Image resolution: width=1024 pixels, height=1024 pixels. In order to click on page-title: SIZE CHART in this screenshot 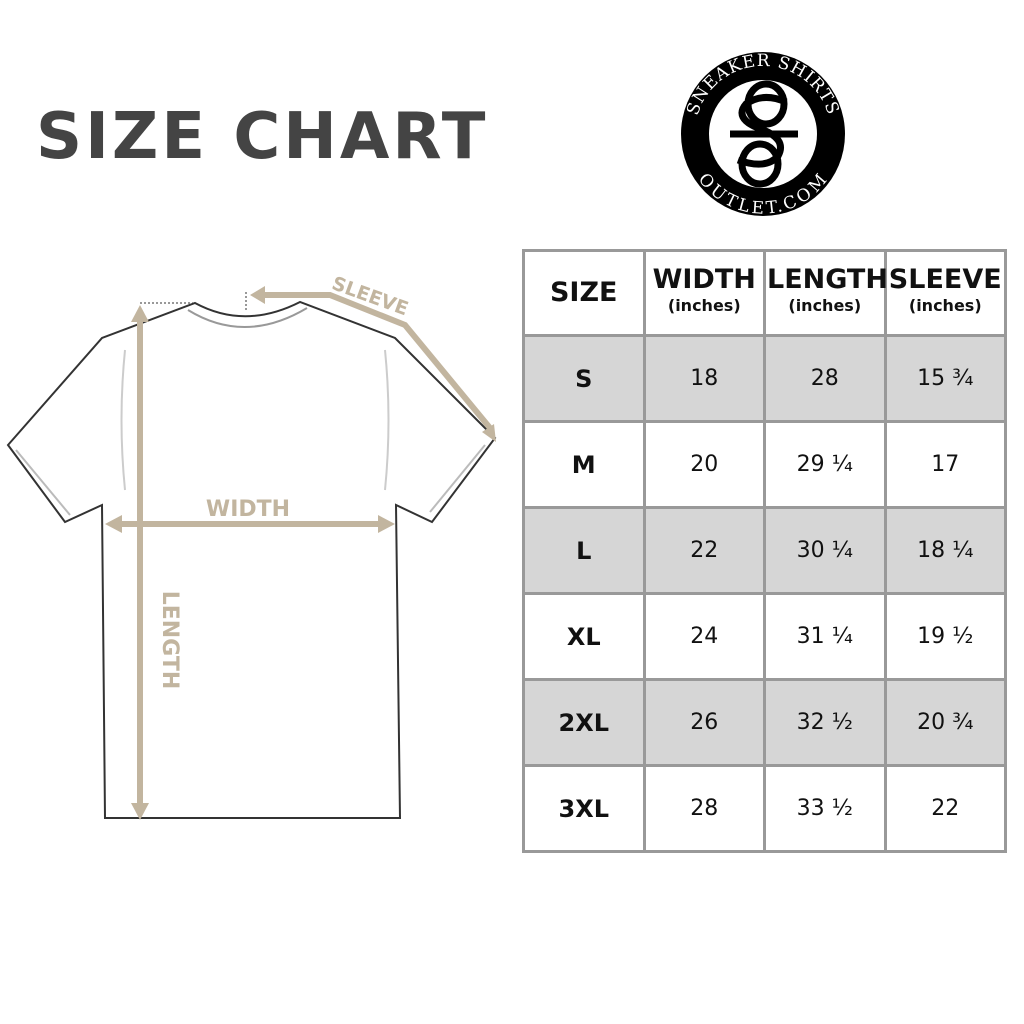, I will do `click(262, 137)`.